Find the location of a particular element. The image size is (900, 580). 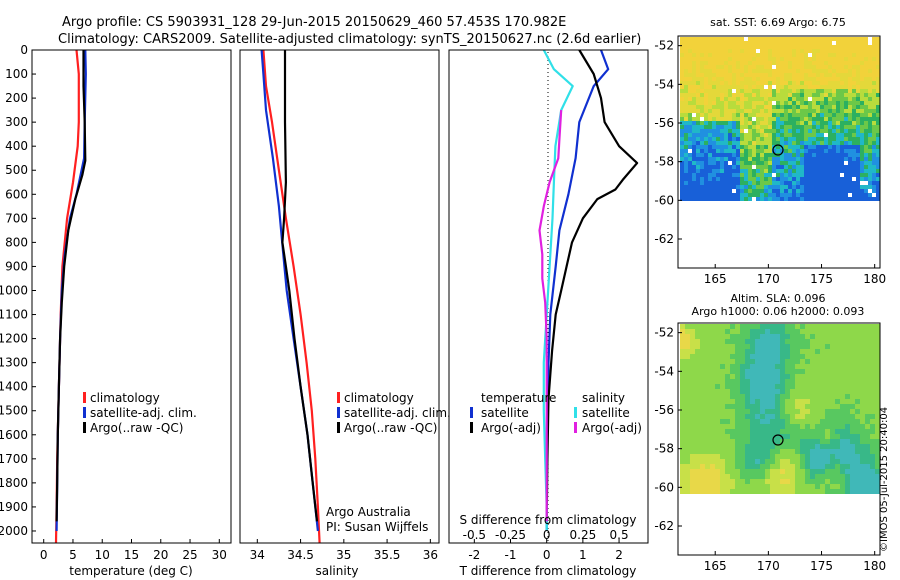

lon-tick-label: 170 is located at coordinates (768, 566).